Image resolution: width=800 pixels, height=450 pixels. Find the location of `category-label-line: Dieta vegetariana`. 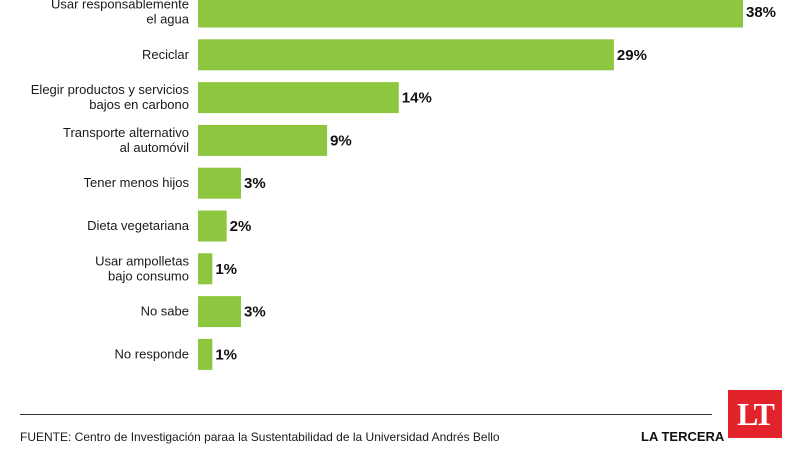

category-label-line: Dieta vegetariana is located at coordinates (138, 225).